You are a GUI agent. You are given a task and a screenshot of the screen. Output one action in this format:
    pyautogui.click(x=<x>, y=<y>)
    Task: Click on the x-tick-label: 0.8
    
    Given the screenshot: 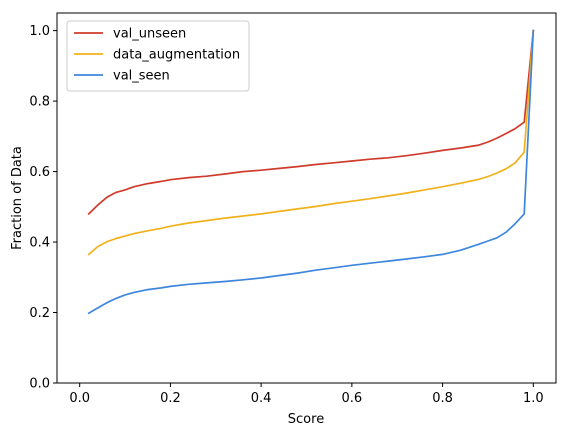 What is the action you would take?
    pyautogui.click(x=442, y=398)
    